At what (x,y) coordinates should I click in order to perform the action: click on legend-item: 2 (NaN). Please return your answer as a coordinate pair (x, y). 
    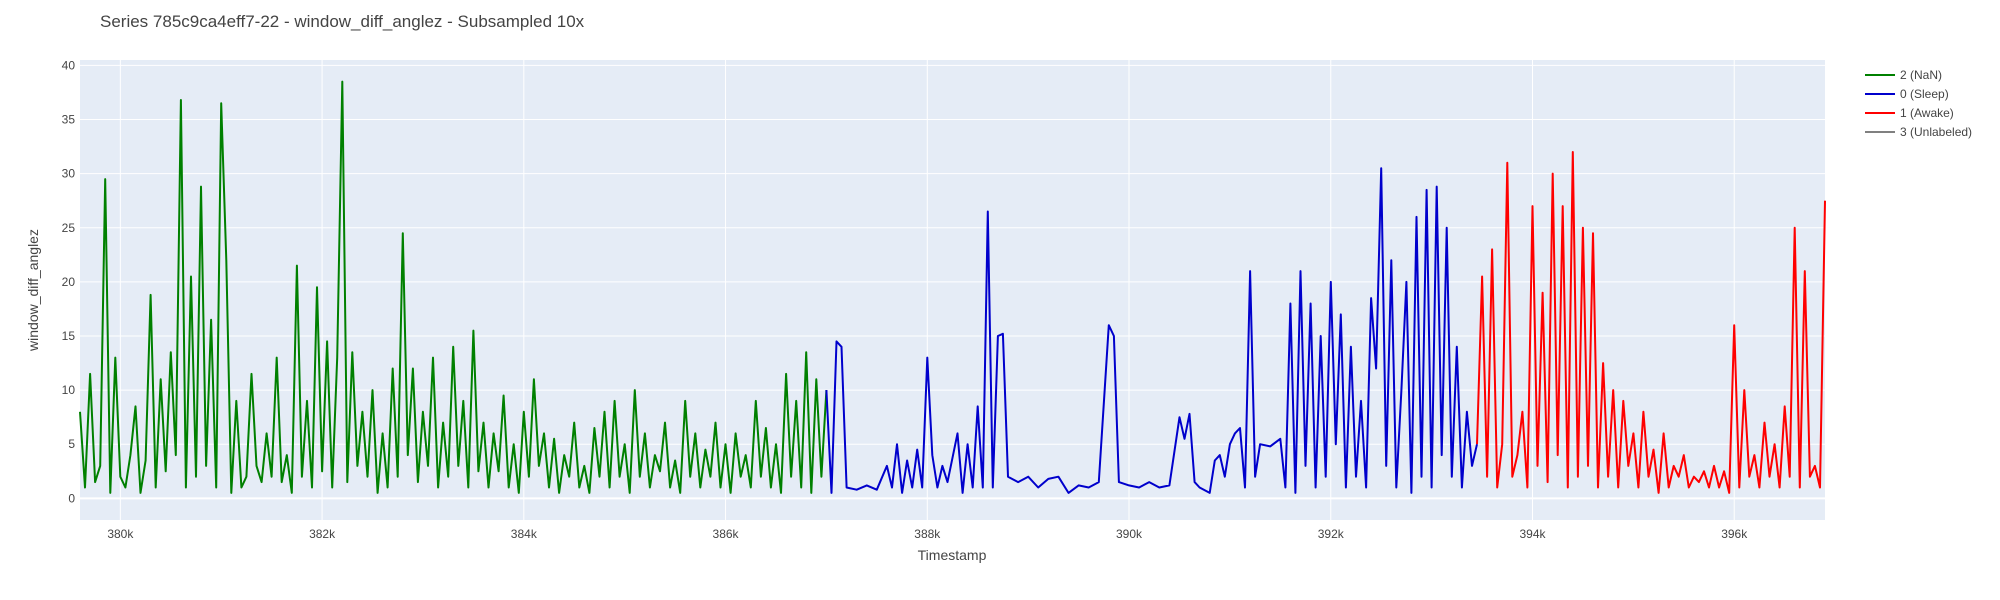
    Looking at the image, I should click on (1903, 75).